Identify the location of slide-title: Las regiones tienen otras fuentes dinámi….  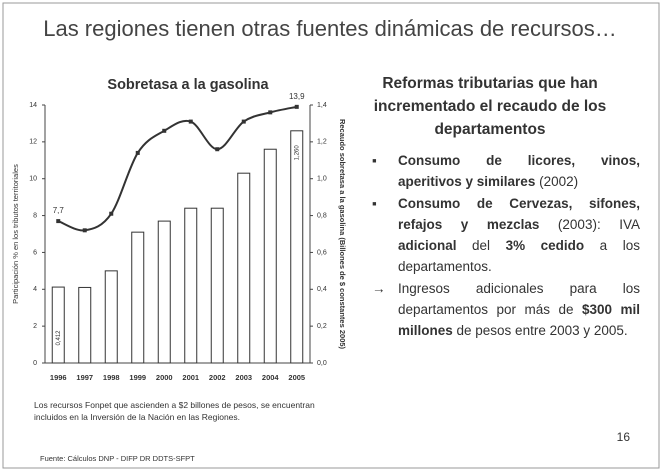
(330, 28).